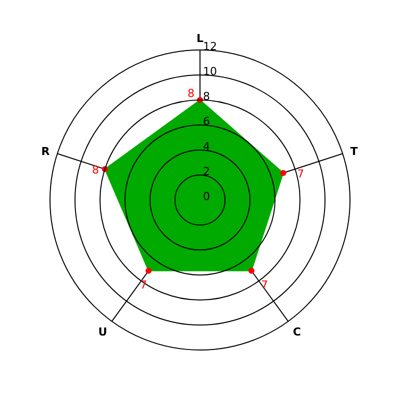 This screenshot has height=400, width=400. I want to click on spoke-label: U, so click(103, 332).